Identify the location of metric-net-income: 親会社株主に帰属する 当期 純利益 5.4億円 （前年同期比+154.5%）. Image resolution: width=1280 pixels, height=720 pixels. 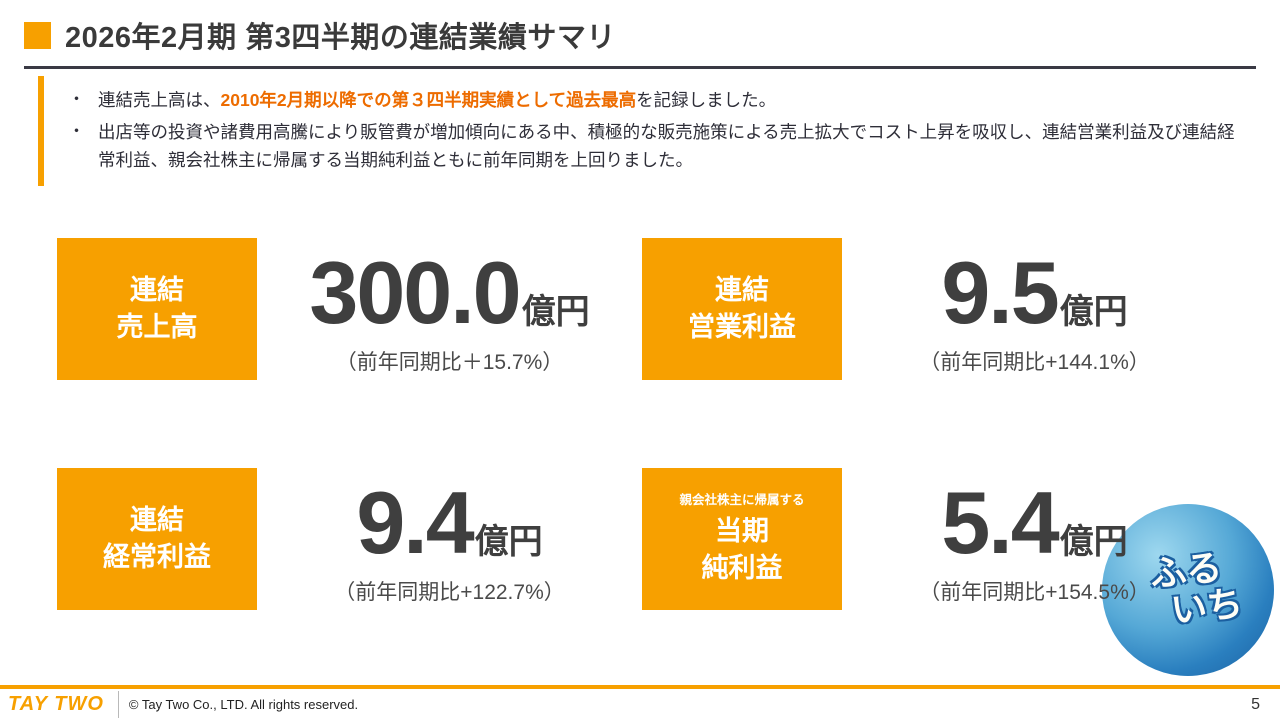
(934, 539).